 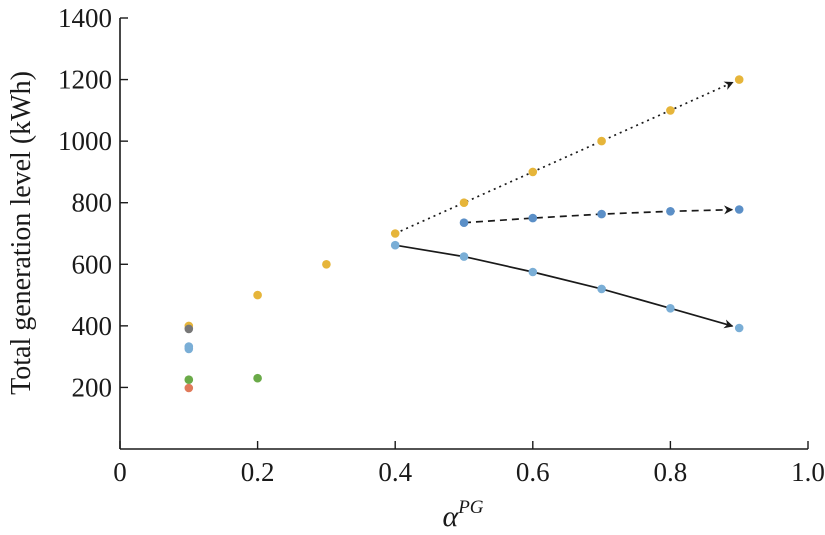 What do you see at coordinates (85, 141) in the screenshot?
I see `y-tick-label: 1000` at bounding box center [85, 141].